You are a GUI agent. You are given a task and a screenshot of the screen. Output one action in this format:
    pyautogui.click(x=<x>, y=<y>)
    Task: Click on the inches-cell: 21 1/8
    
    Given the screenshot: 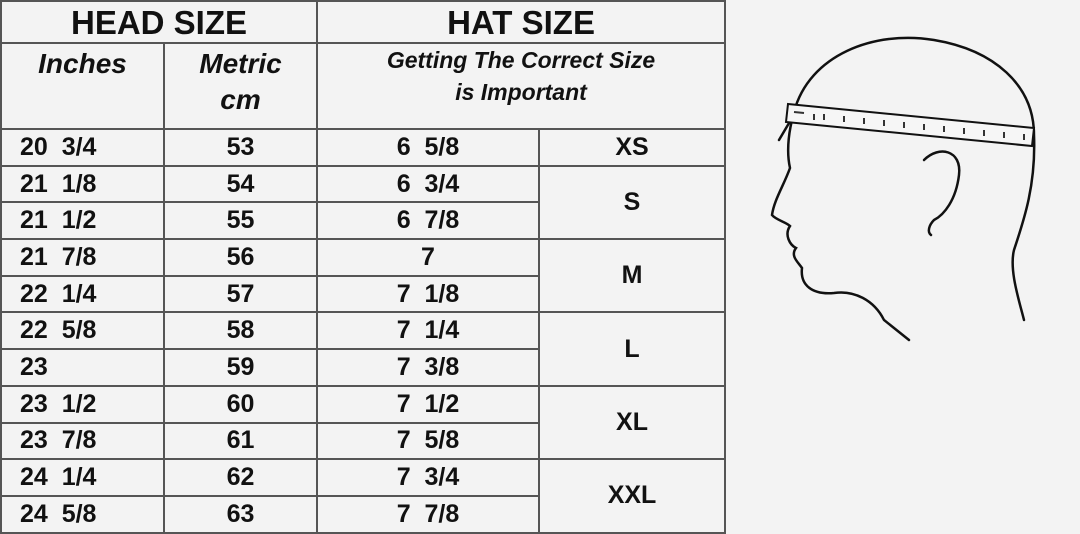 What is the action you would take?
    pyautogui.click(x=82, y=184)
    